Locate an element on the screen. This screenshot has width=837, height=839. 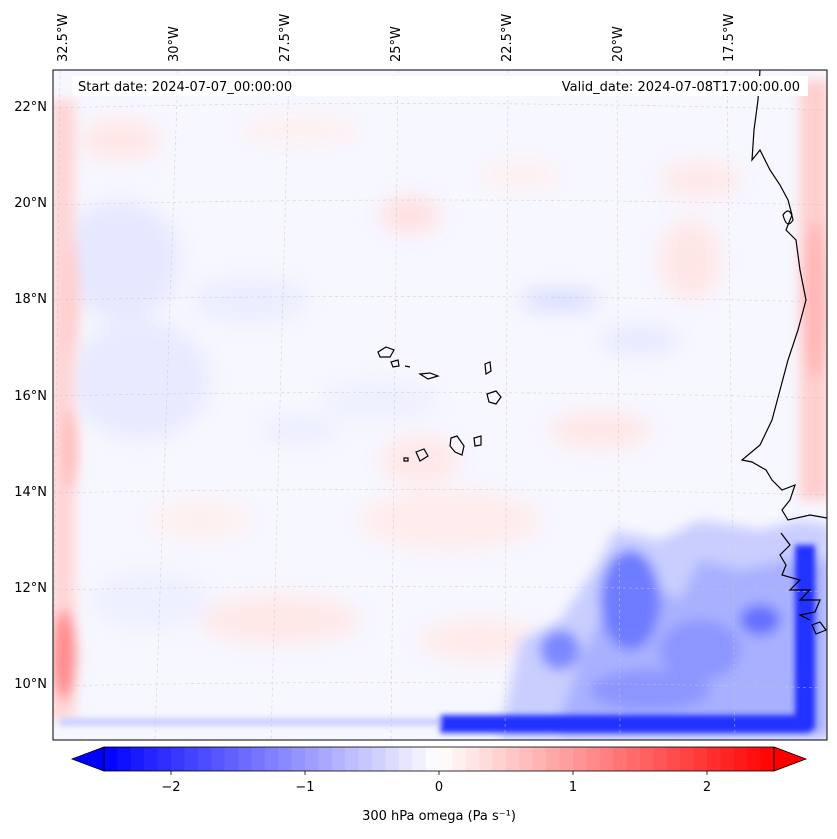
colorbar-tick-label: 0 is located at coordinates (439, 787).